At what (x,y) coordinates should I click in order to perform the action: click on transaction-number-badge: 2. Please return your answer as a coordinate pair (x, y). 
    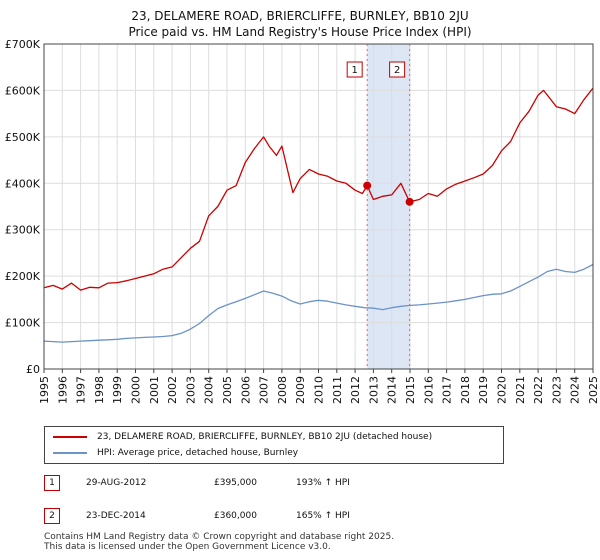
    Looking at the image, I should click on (52, 516).